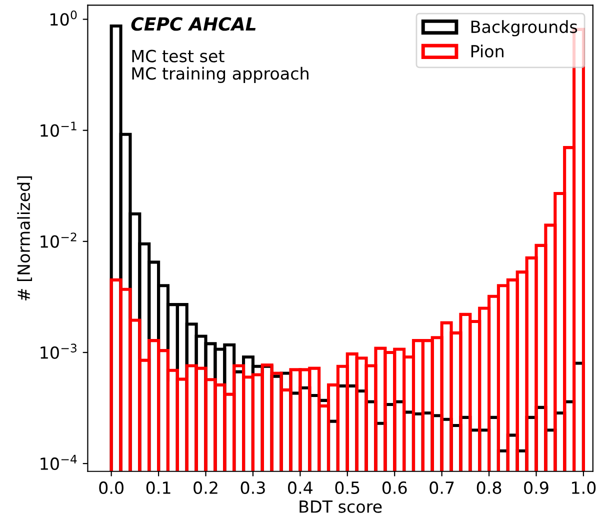 The height and width of the screenshot is (518, 605). Describe the element at coordinates (584, 487) in the screenshot. I see `x-tick-label: 1.0` at that location.